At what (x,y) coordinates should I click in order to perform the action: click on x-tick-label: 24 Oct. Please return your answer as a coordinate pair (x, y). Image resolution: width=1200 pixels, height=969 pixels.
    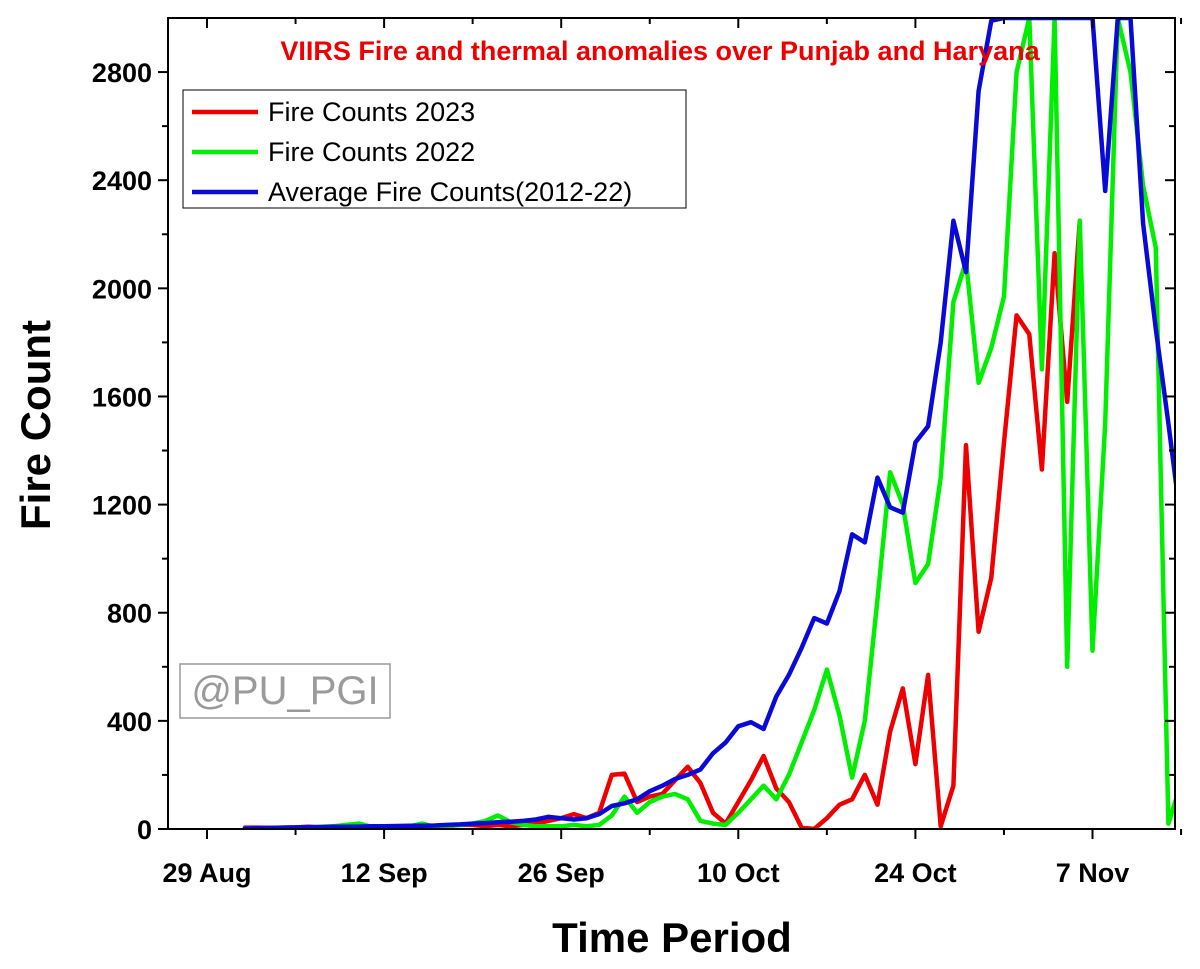
    Looking at the image, I should click on (915, 873).